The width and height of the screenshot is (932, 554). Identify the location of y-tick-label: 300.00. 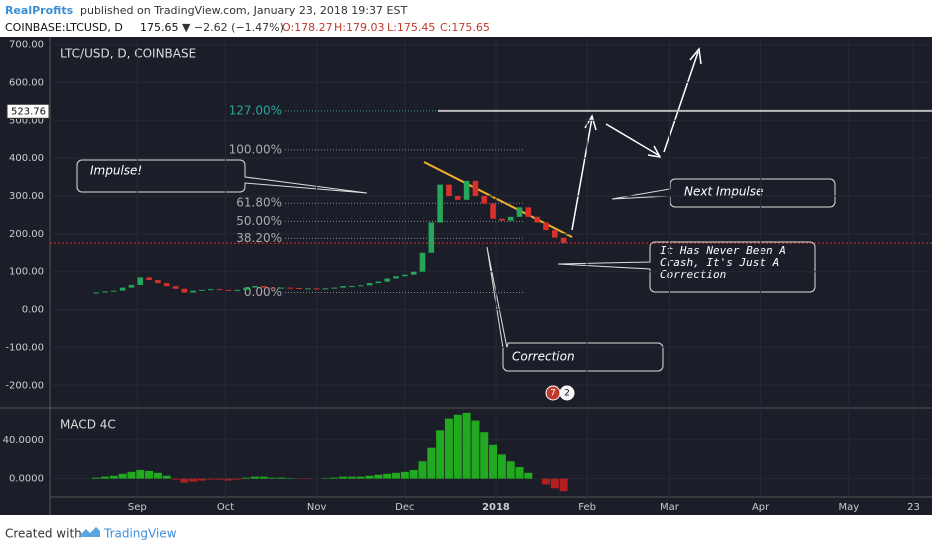
(26, 196).